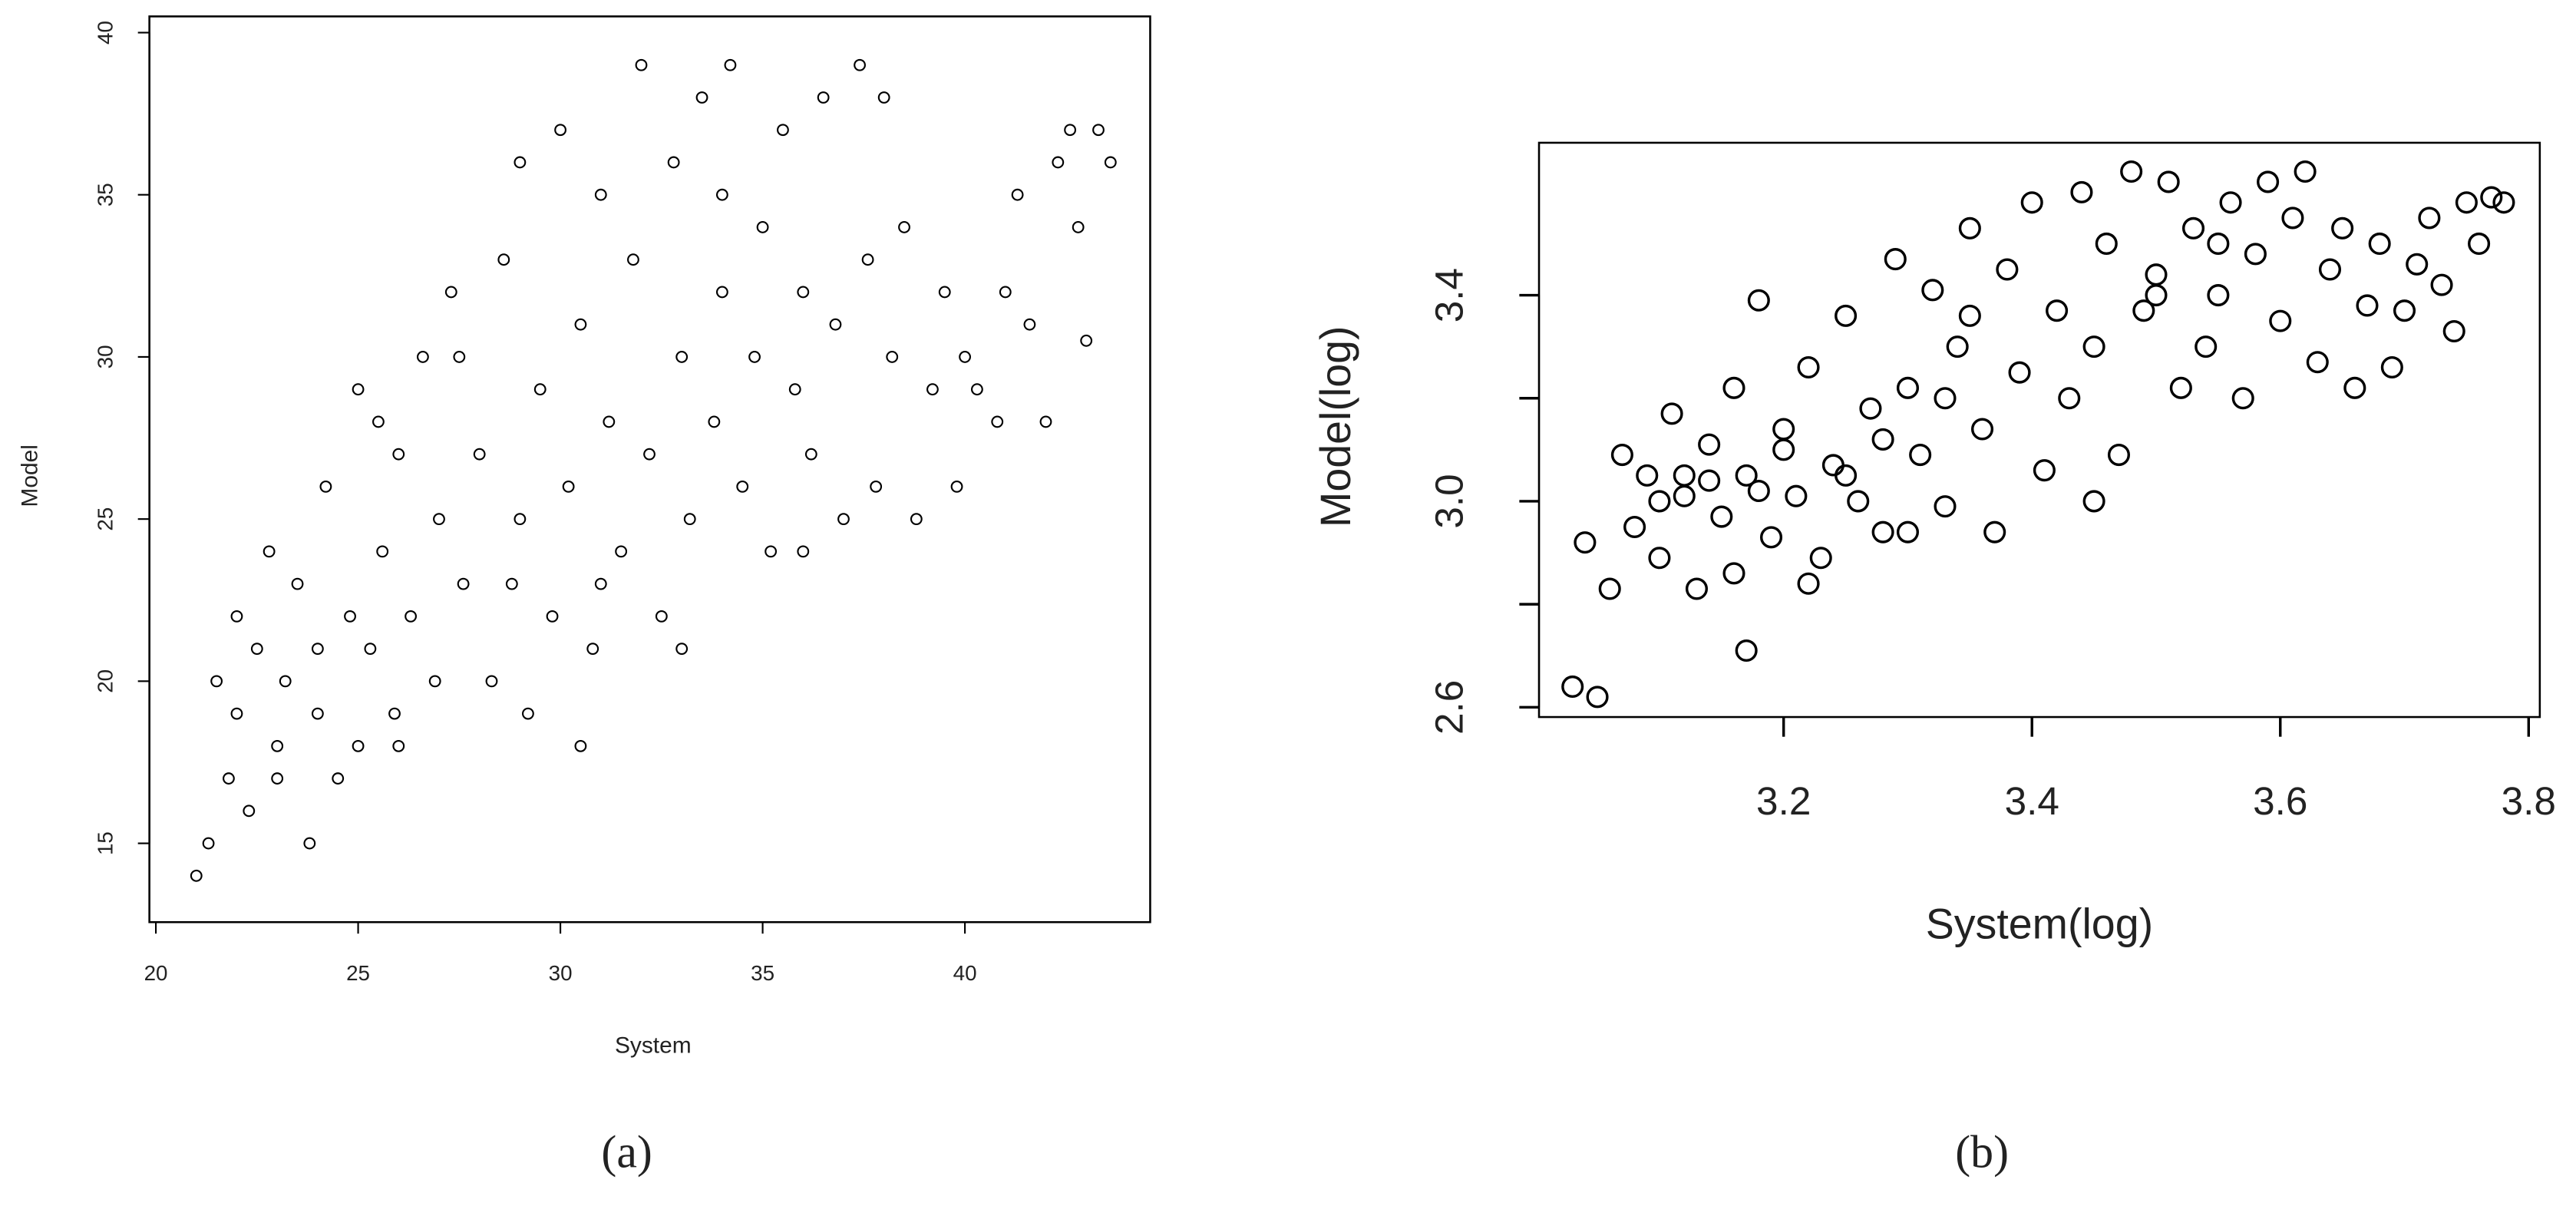  I want to click on x-tick-label: 3.4, so click(2032, 801).